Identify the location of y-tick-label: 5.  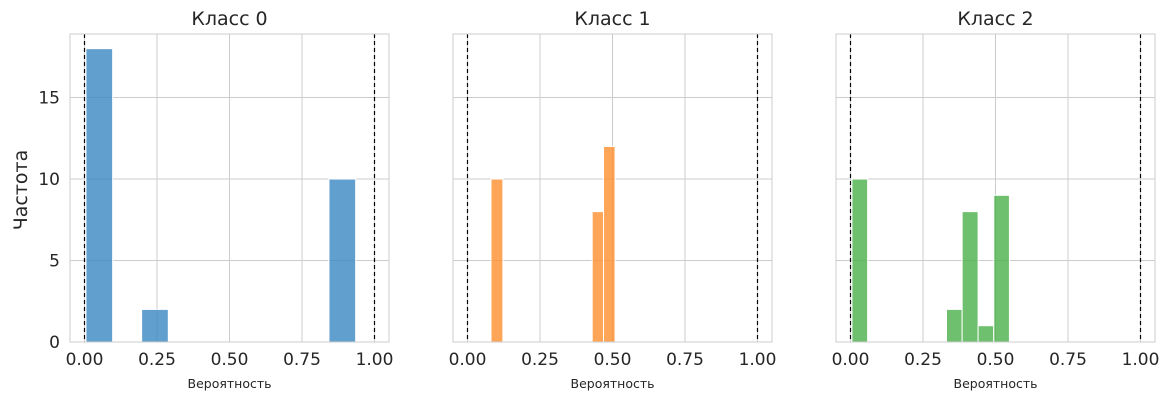
(54, 262).